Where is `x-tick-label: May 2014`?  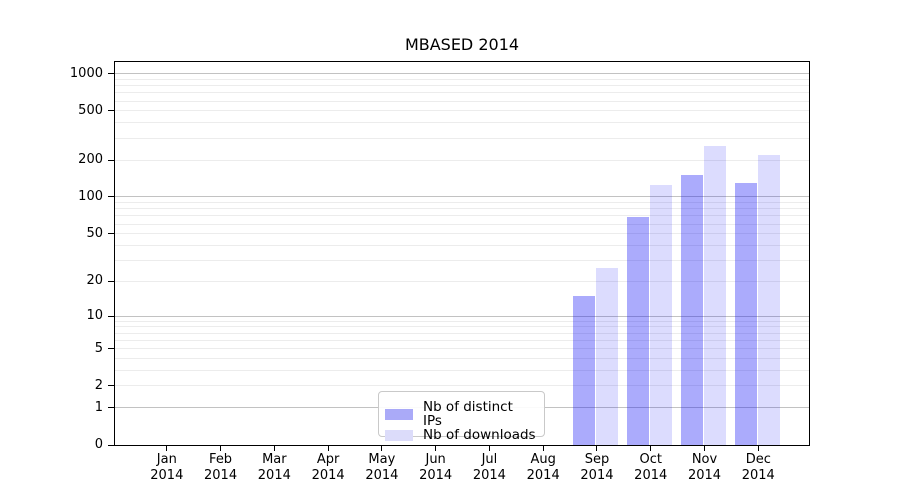
x-tick-label: May 2014 is located at coordinates (382, 467).